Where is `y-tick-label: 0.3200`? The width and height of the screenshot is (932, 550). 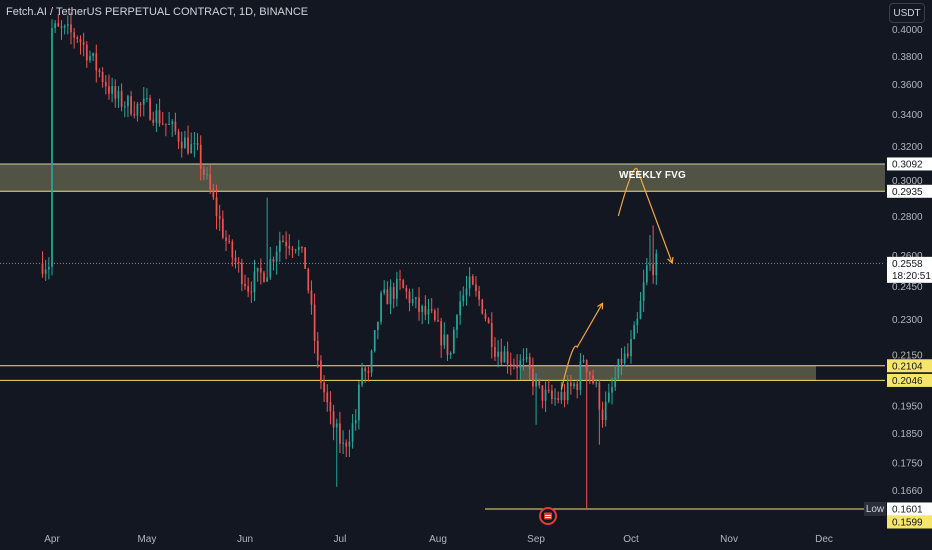 y-tick-label: 0.3200 is located at coordinates (907, 147).